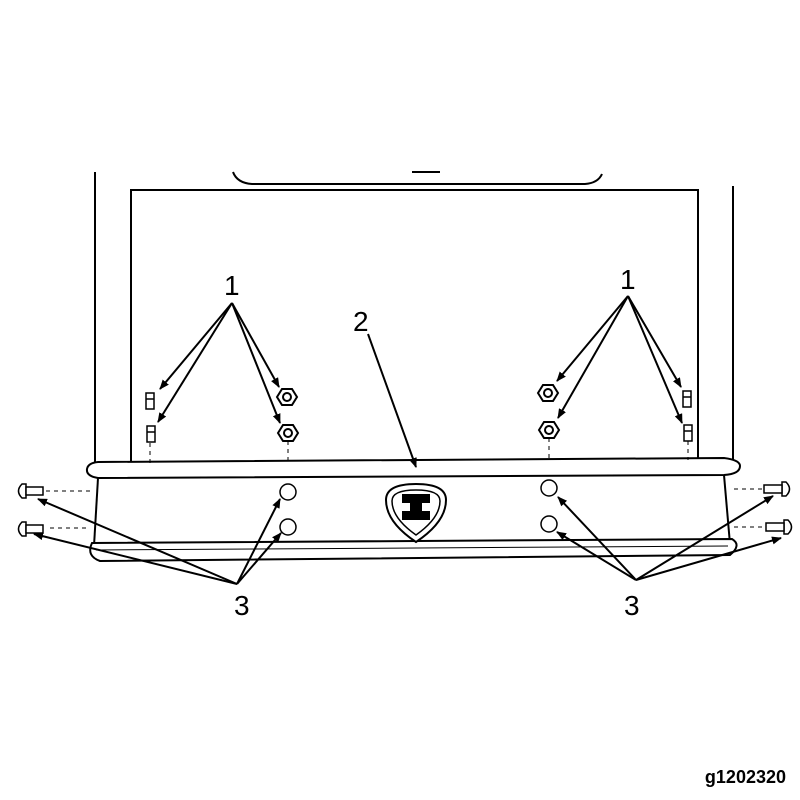  I want to click on callout-1-right: 1, so click(628, 279).